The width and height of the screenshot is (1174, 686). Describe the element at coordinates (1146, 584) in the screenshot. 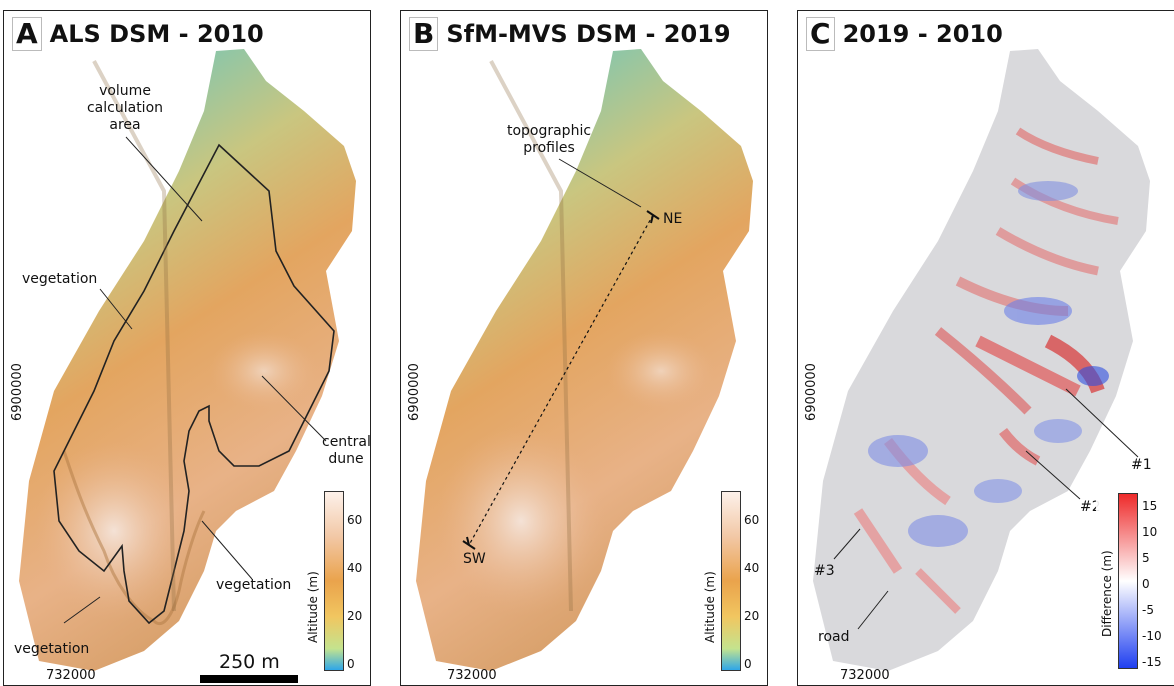

I see `difference-tick: 0` at that location.